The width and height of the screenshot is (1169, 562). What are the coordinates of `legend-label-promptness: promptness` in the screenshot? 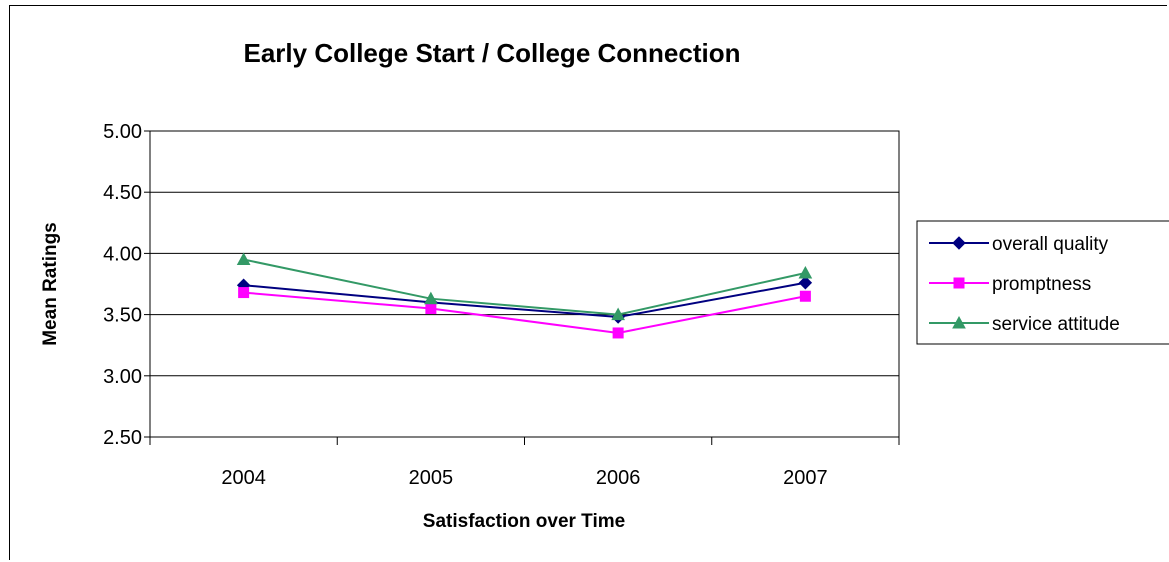 It's located at (1041, 284).